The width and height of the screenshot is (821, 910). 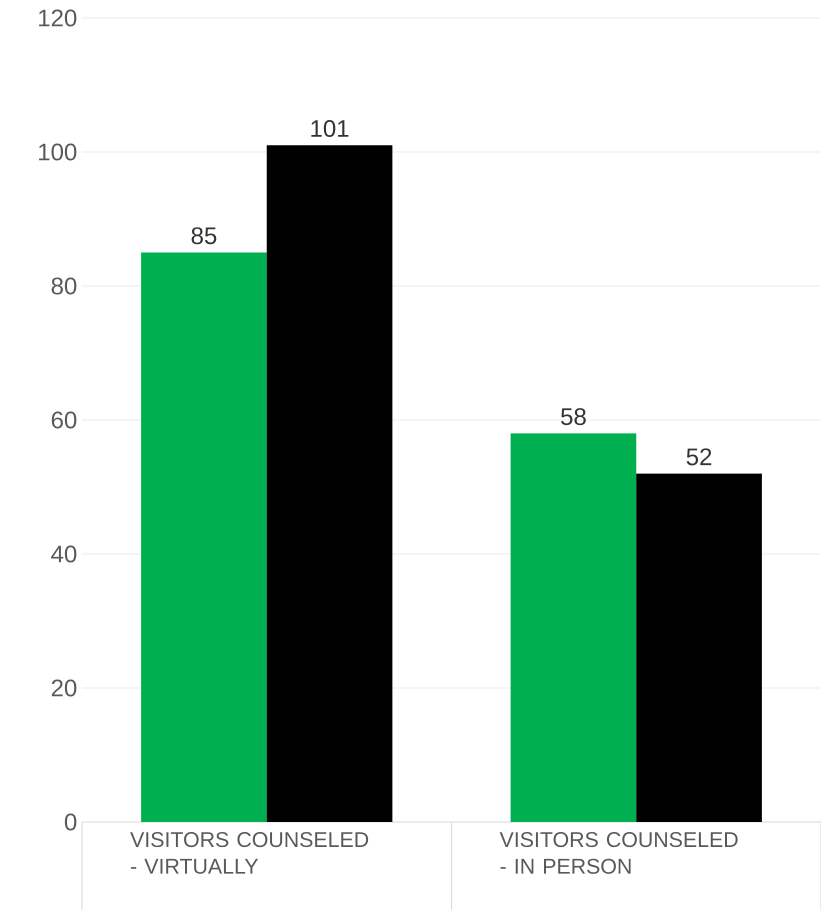 What do you see at coordinates (329, 129) in the screenshot?
I see `data-label: 101` at bounding box center [329, 129].